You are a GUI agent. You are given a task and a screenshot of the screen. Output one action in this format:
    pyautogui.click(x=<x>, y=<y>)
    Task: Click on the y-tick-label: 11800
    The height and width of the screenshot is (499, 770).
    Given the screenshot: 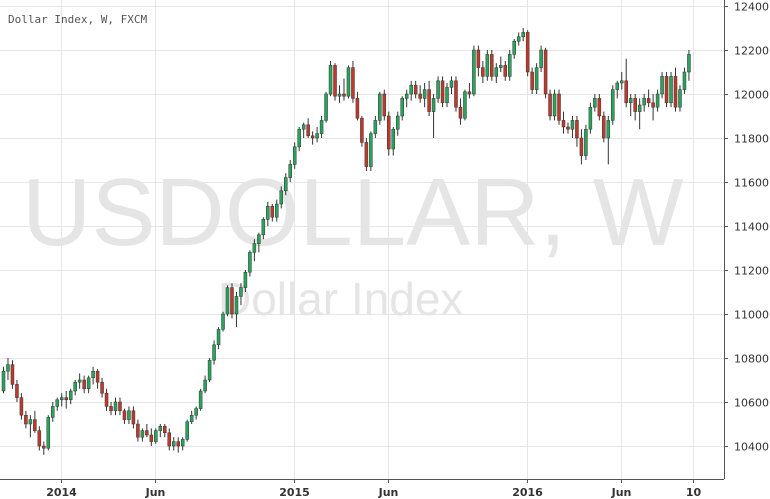 What is the action you would take?
    pyautogui.click(x=751, y=139)
    